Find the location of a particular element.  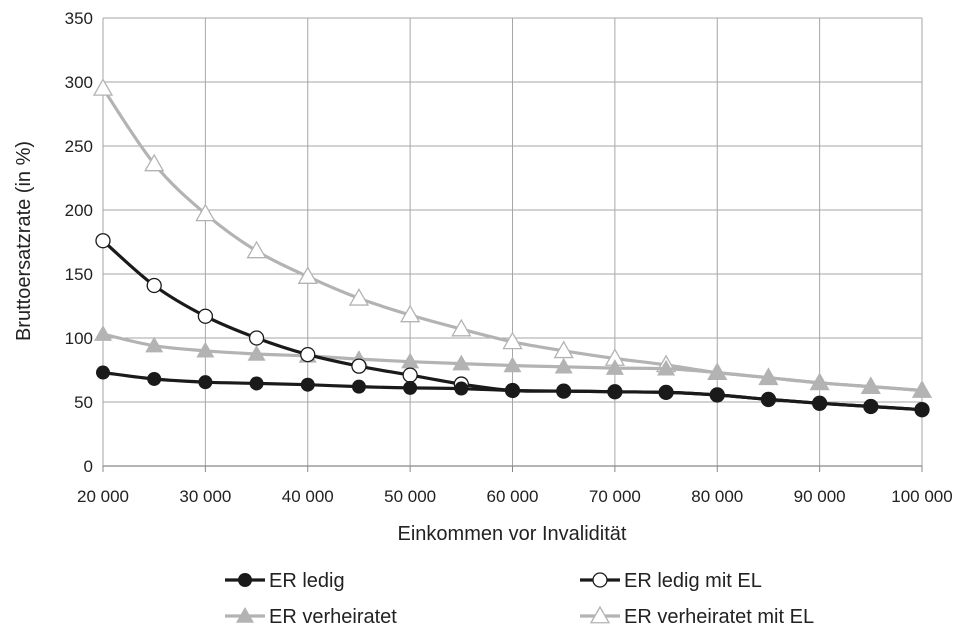

y-tick-label: 0 is located at coordinates (88, 466).